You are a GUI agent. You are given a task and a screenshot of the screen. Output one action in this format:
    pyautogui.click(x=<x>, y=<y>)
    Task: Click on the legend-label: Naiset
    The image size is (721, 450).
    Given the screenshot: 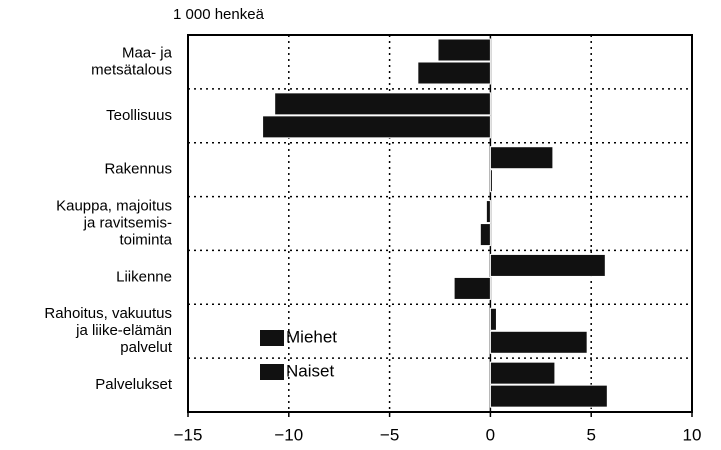 What is the action you would take?
    pyautogui.click(x=310, y=370)
    